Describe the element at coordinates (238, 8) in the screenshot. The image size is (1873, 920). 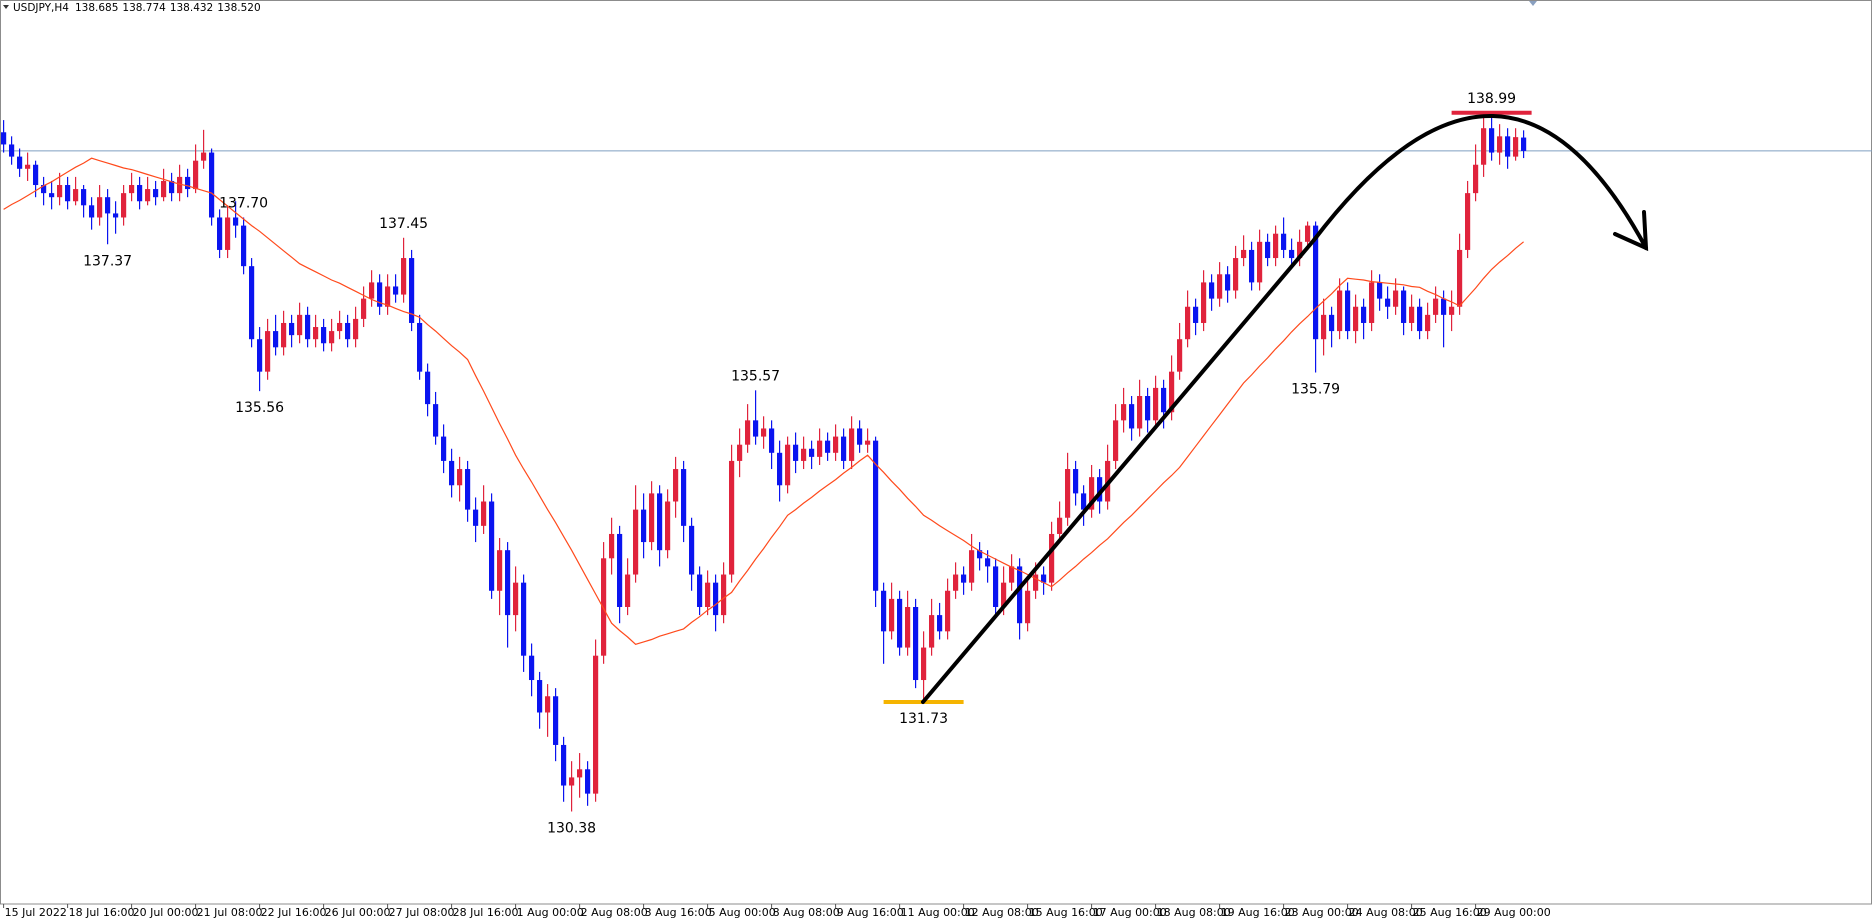
I see `close-label: 138.520` at that location.